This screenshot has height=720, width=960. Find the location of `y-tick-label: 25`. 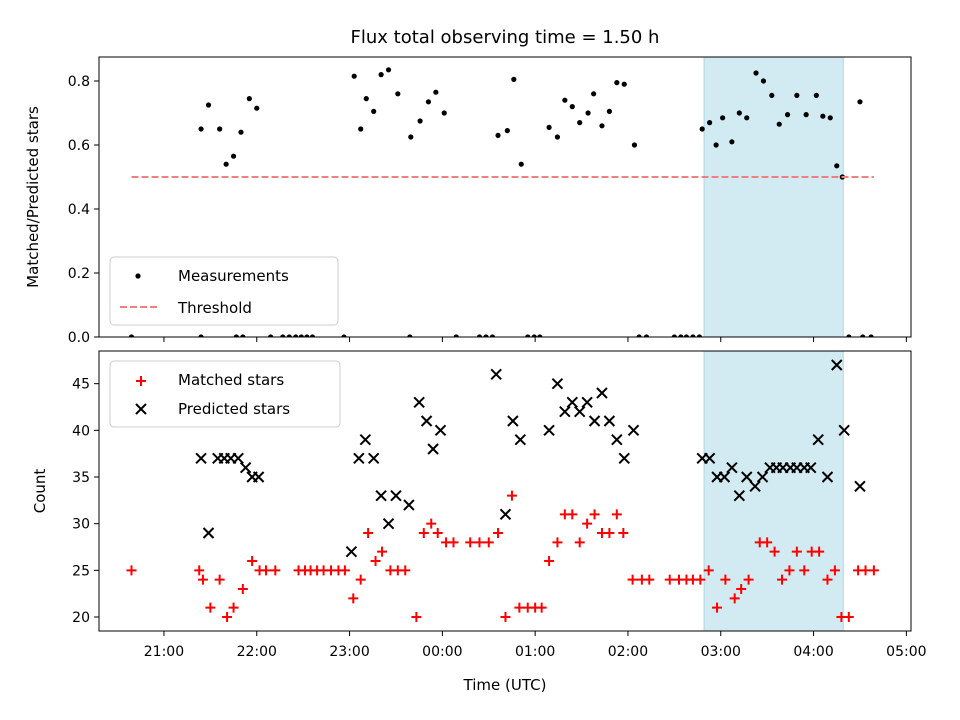

y-tick-label: 25 is located at coordinates (81, 571).